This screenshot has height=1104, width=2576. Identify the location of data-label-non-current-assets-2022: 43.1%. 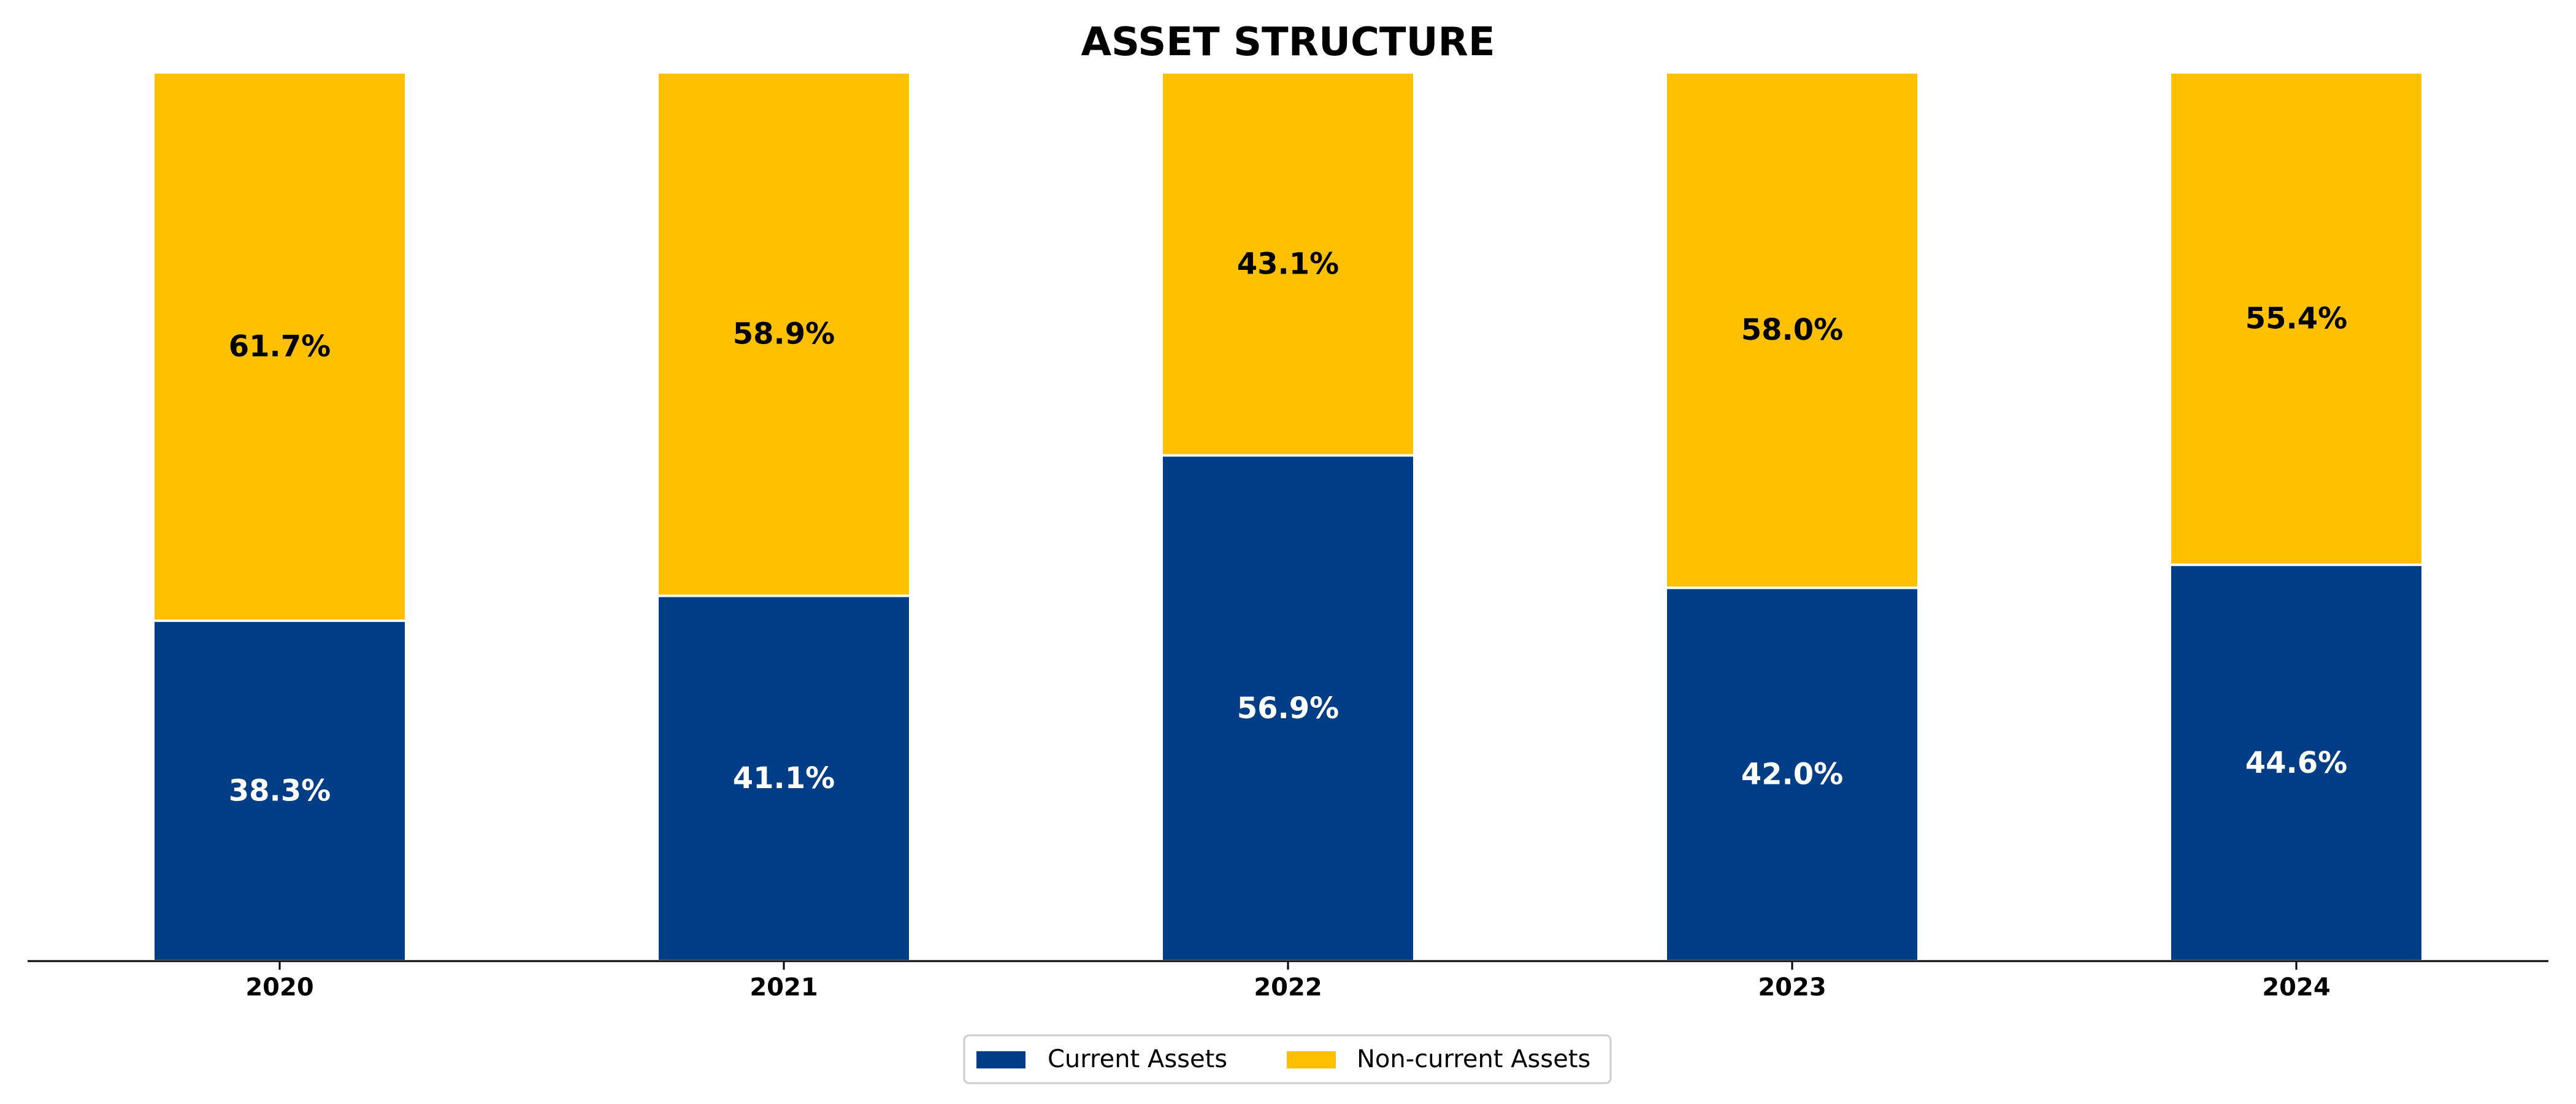
(1288, 264).